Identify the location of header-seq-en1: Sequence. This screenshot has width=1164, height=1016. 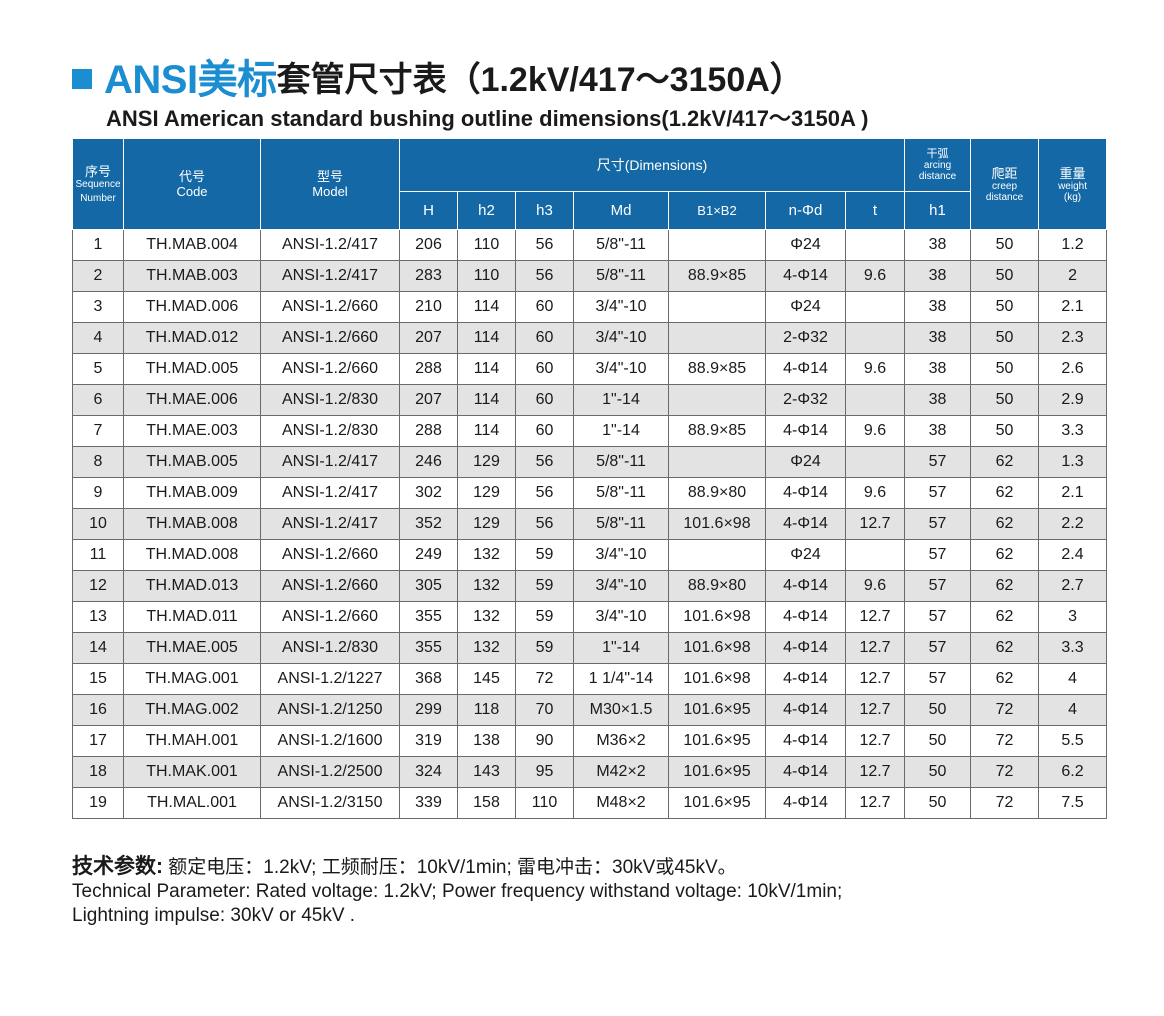
(98, 184).